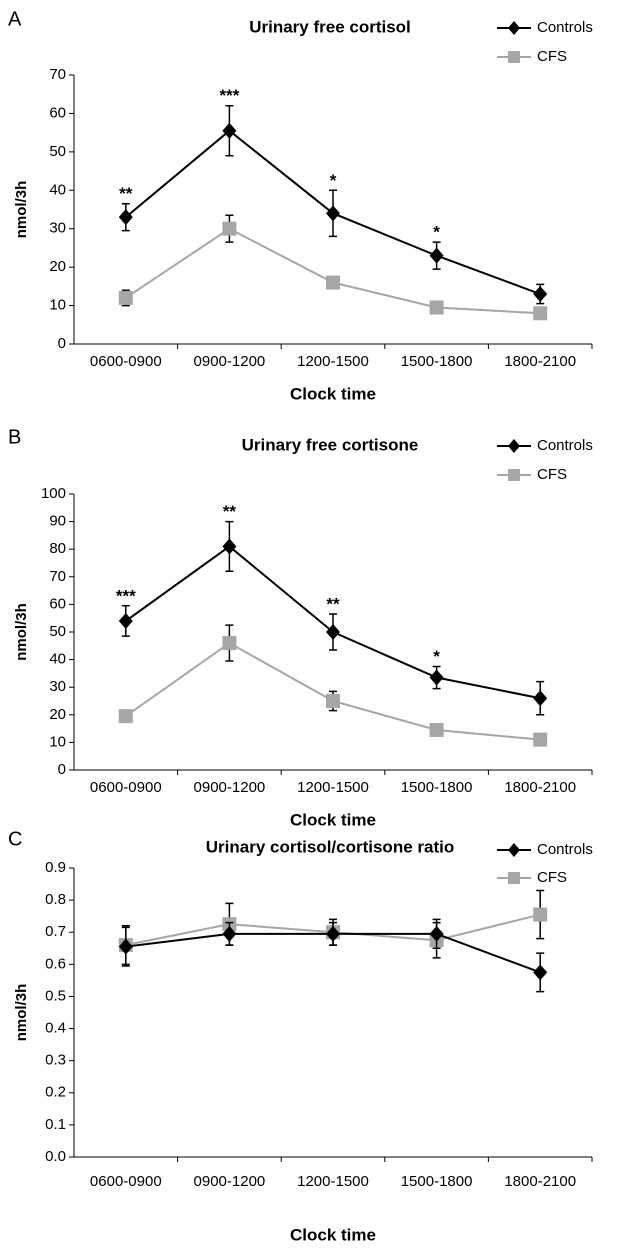 The width and height of the screenshot is (620, 1254). Describe the element at coordinates (330, 26) in the screenshot. I see `chart-title: Urinary free cortisol` at that location.